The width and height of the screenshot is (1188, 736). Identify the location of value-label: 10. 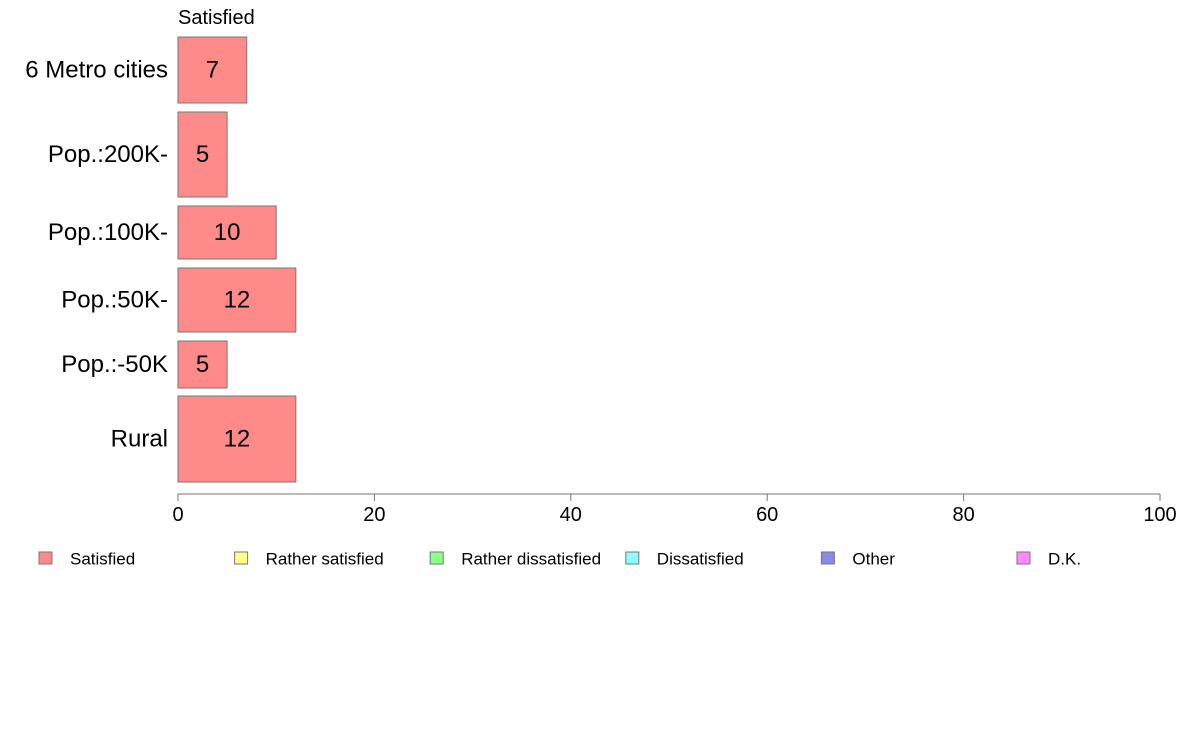
(227, 232).